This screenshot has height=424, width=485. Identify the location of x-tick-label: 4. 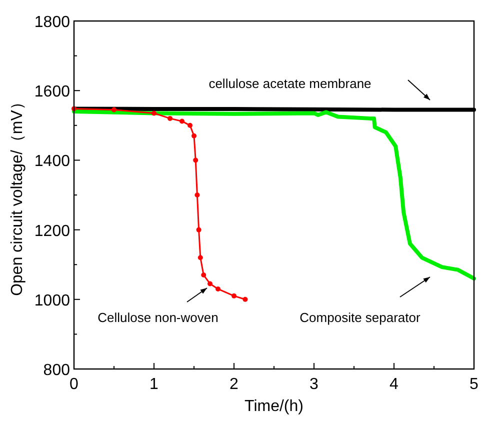
(394, 384).